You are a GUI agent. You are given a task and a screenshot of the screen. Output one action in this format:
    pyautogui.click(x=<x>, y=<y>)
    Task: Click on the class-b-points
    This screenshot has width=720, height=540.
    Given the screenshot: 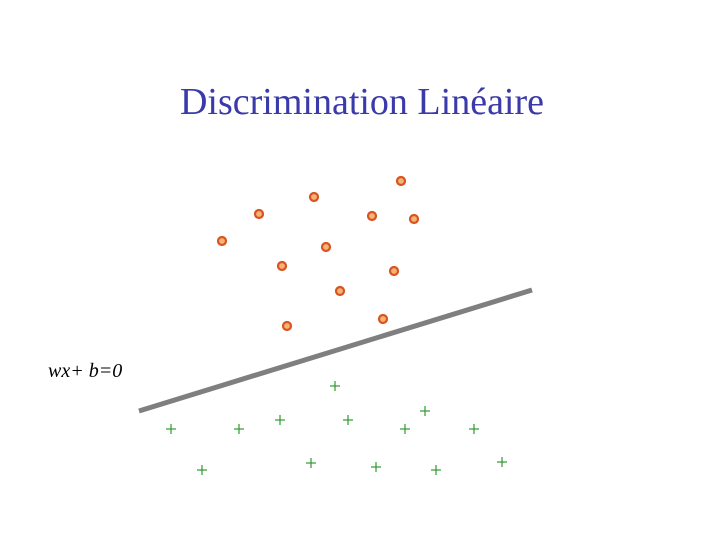 What is the action you would take?
    pyautogui.click(x=336, y=428)
    